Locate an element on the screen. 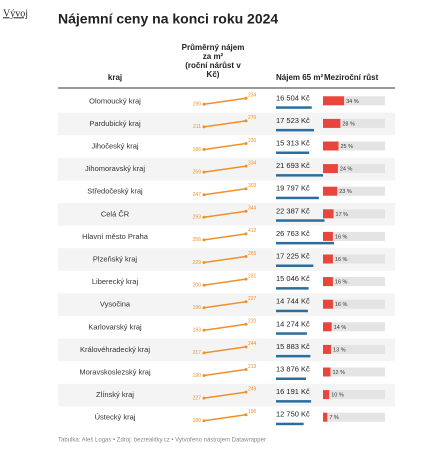 The width and height of the screenshot is (441, 455). spark-to: 230 is located at coordinates (252, 141).